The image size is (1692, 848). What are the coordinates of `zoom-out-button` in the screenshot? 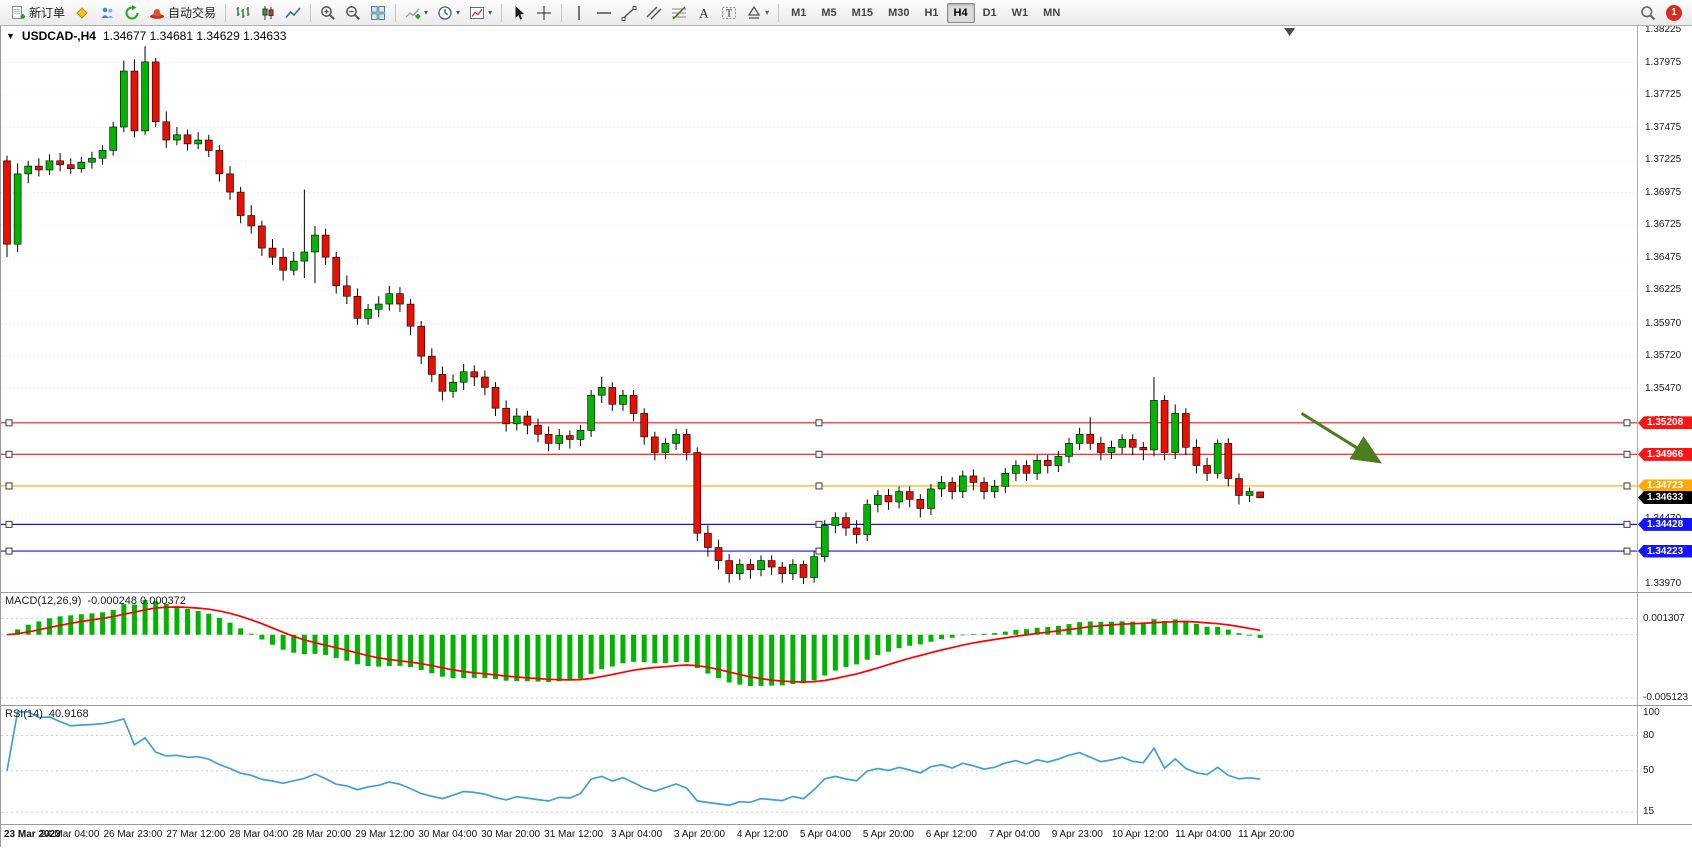 It's located at (353, 13).